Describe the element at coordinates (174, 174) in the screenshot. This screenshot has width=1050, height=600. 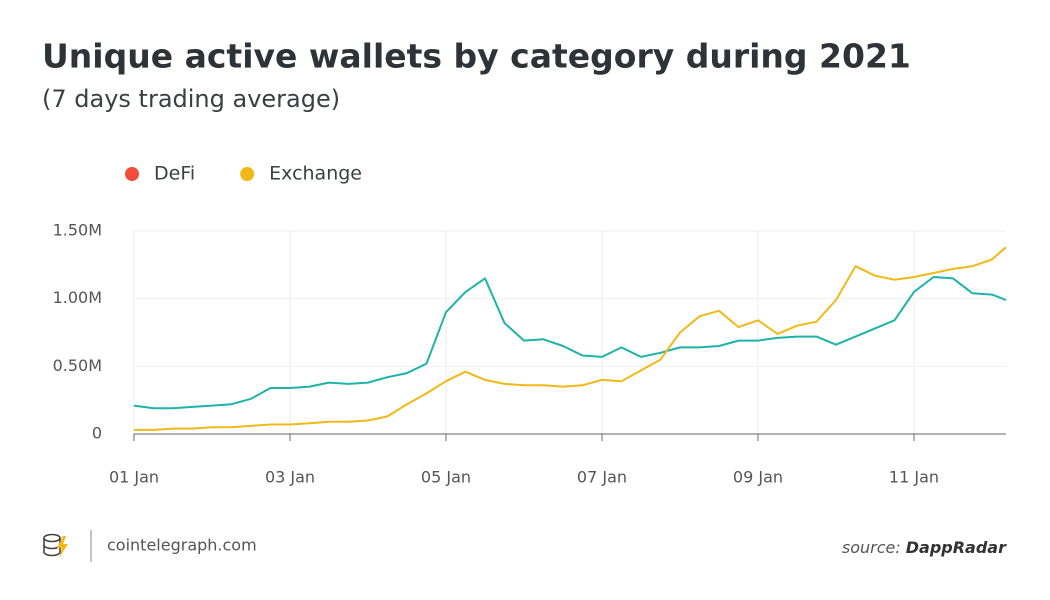
I see `legend-label: DeFi` at that location.